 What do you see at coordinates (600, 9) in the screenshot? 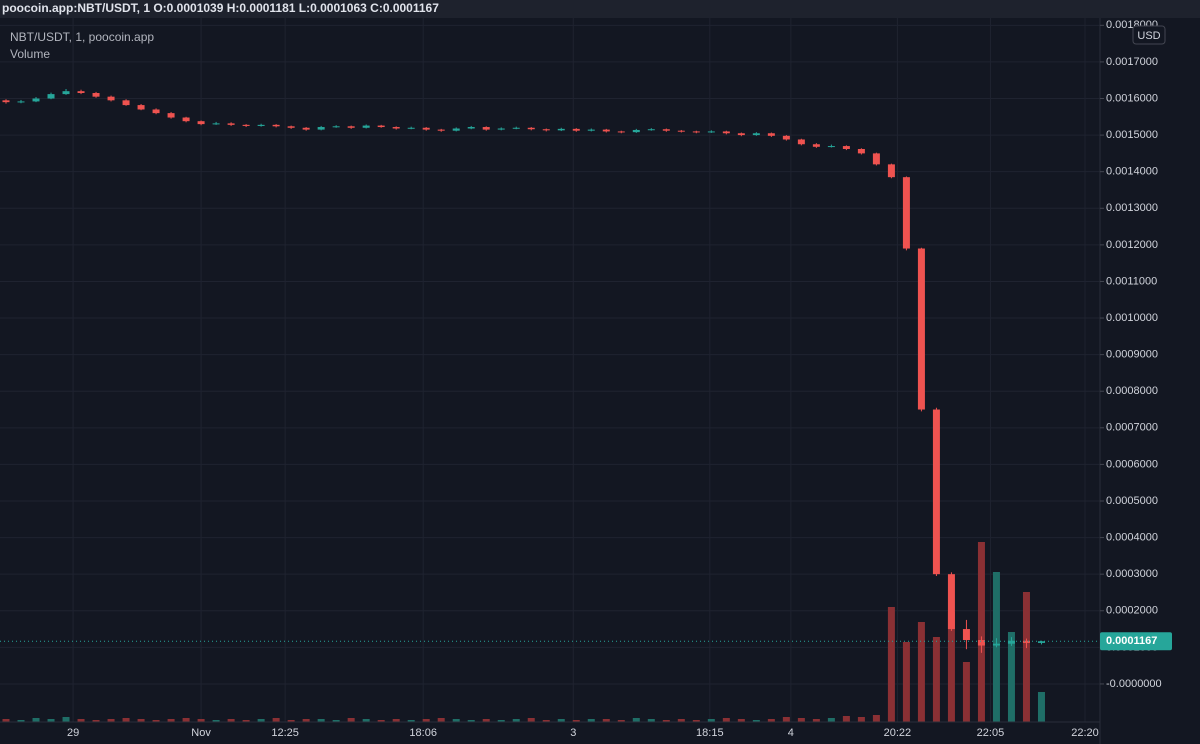
I see `header-bar` at bounding box center [600, 9].